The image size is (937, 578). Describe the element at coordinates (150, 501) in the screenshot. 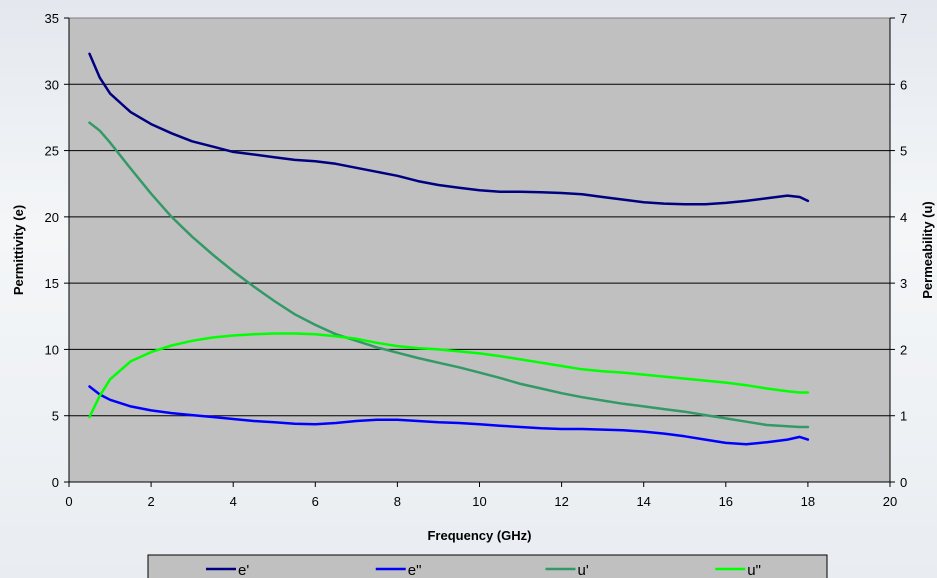

I see `x-tick-label: 2` at that location.